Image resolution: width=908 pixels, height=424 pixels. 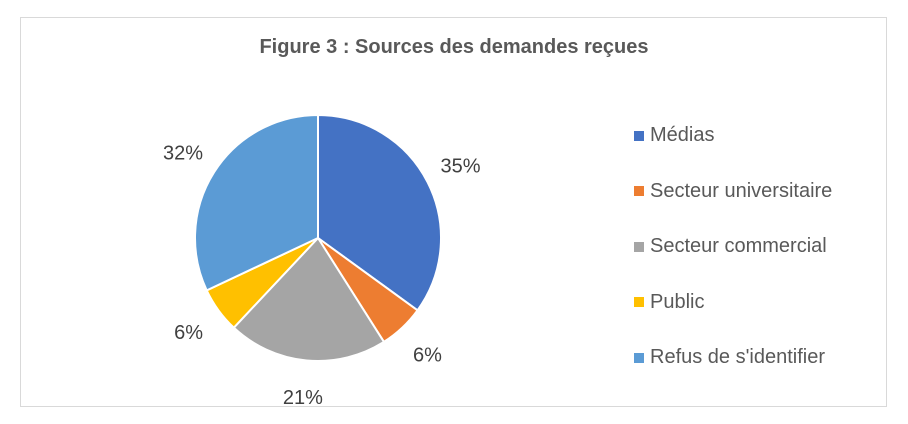 What do you see at coordinates (733, 136) in the screenshot?
I see `legend-item: Médias` at bounding box center [733, 136].